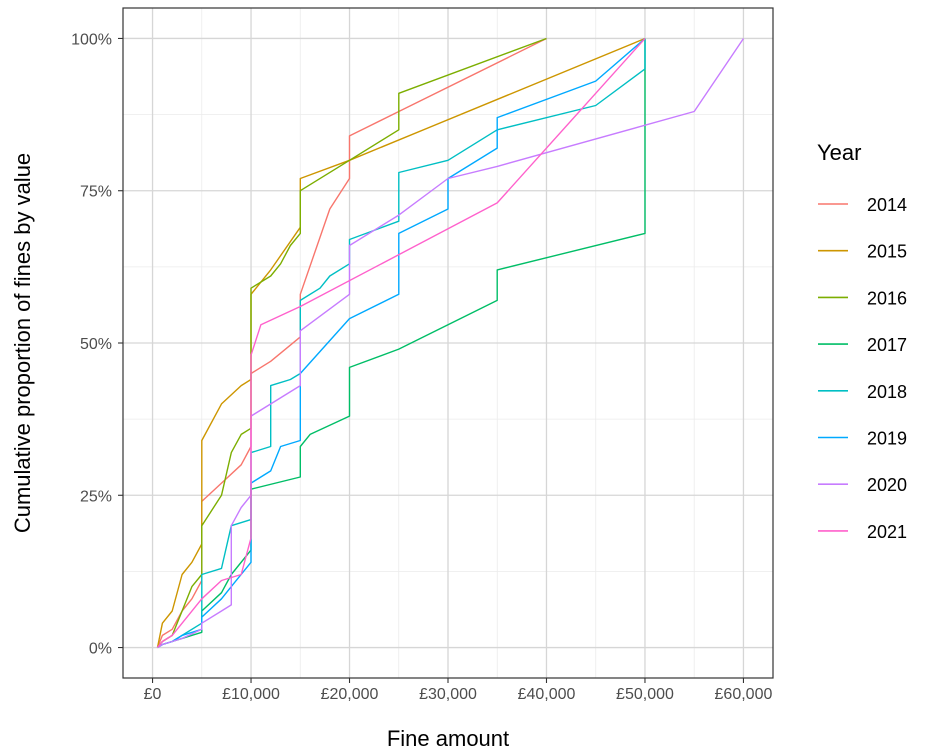 The height and width of the screenshot is (756, 937). What do you see at coordinates (22, 343) in the screenshot?
I see `y-axis-title: Cumulative proportion of fines by value` at bounding box center [22, 343].